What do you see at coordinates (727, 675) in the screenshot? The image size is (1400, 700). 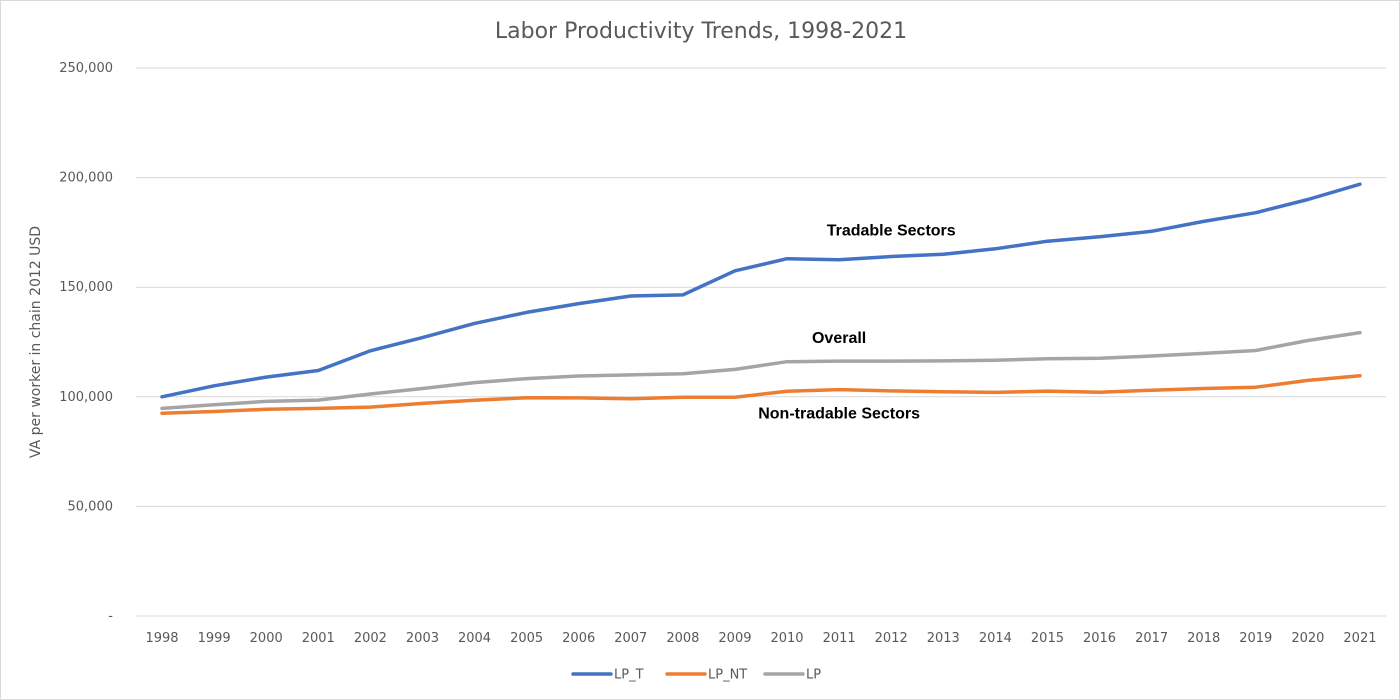 I see `legend-label: LP_NT` at bounding box center [727, 675].